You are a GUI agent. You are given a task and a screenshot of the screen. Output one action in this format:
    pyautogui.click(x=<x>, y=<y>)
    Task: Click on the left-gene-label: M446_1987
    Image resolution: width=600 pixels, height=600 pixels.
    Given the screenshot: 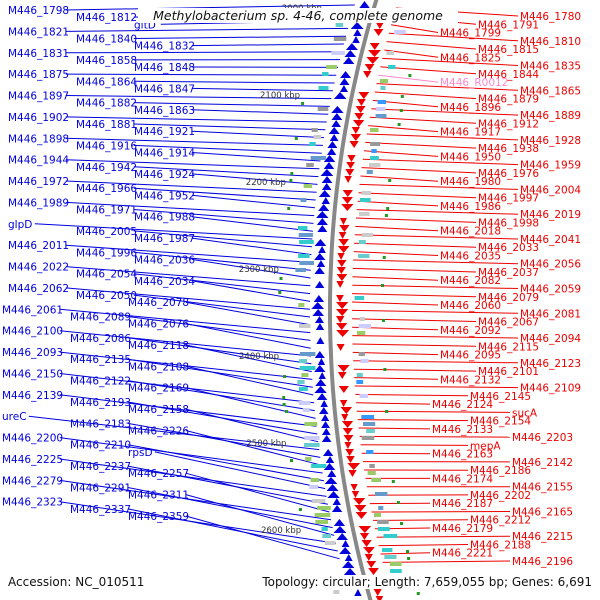 What is the action you would take?
    pyautogui.click(x=164, y=239)
    